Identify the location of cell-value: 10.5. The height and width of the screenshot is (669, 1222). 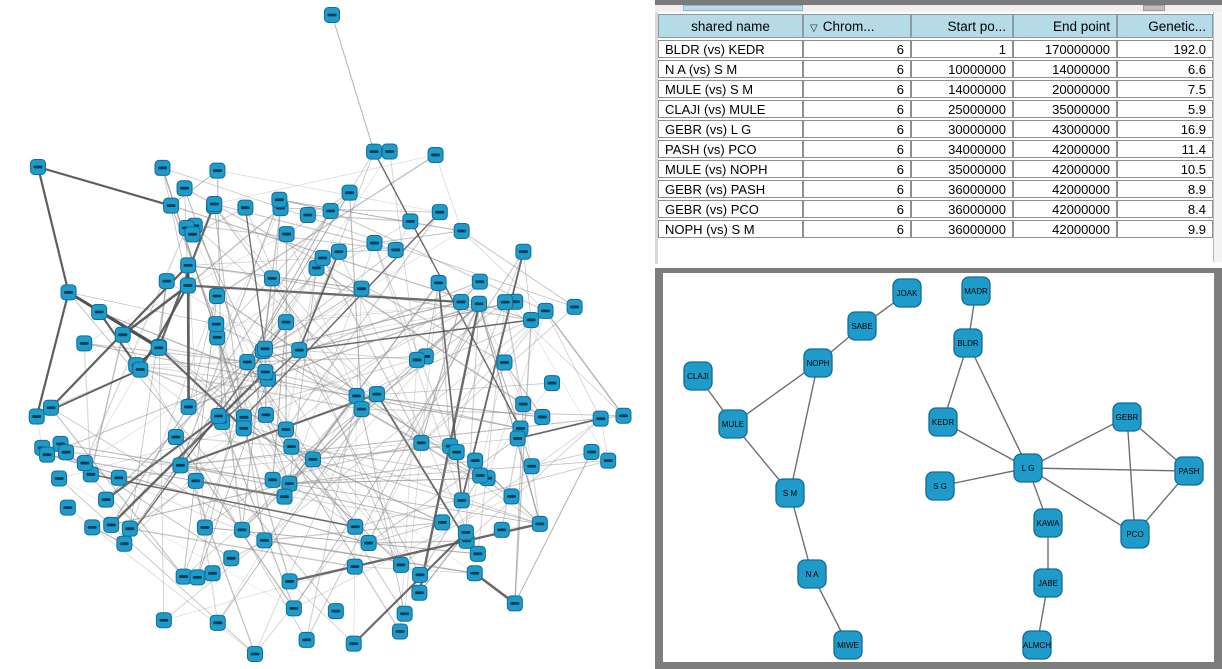
(1165, 169).